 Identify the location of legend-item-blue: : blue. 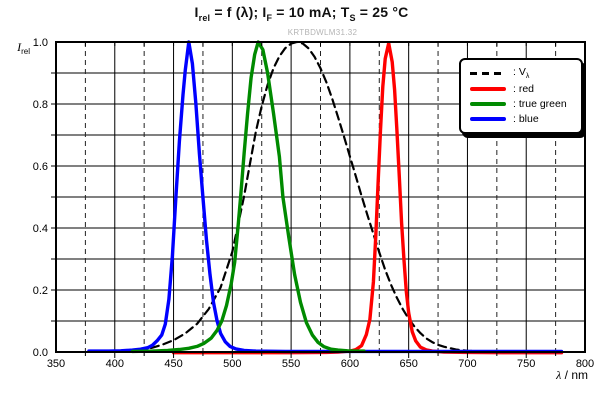
(522, 118).